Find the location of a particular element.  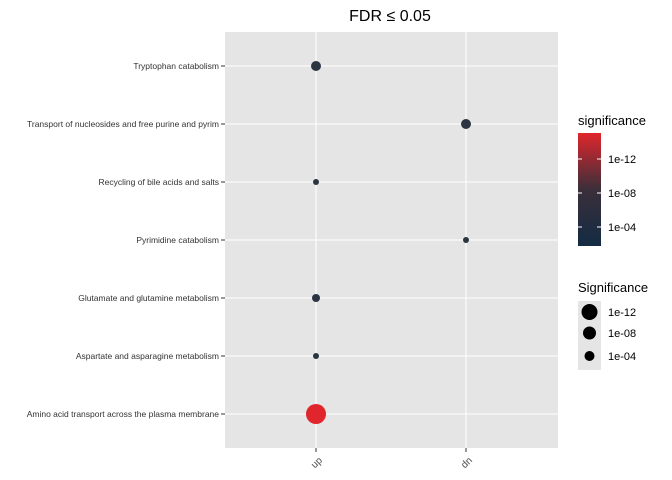

size-tick-label: 1e-12 is located at coordinates (622, 313).